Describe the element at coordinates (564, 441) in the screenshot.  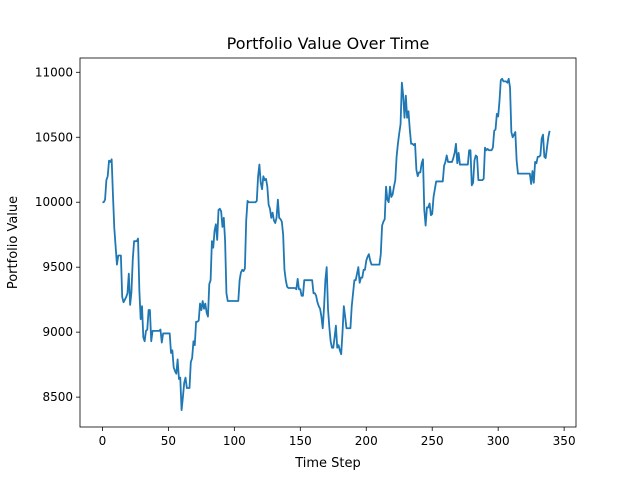
I see `x-tick-label: 350` at that location.